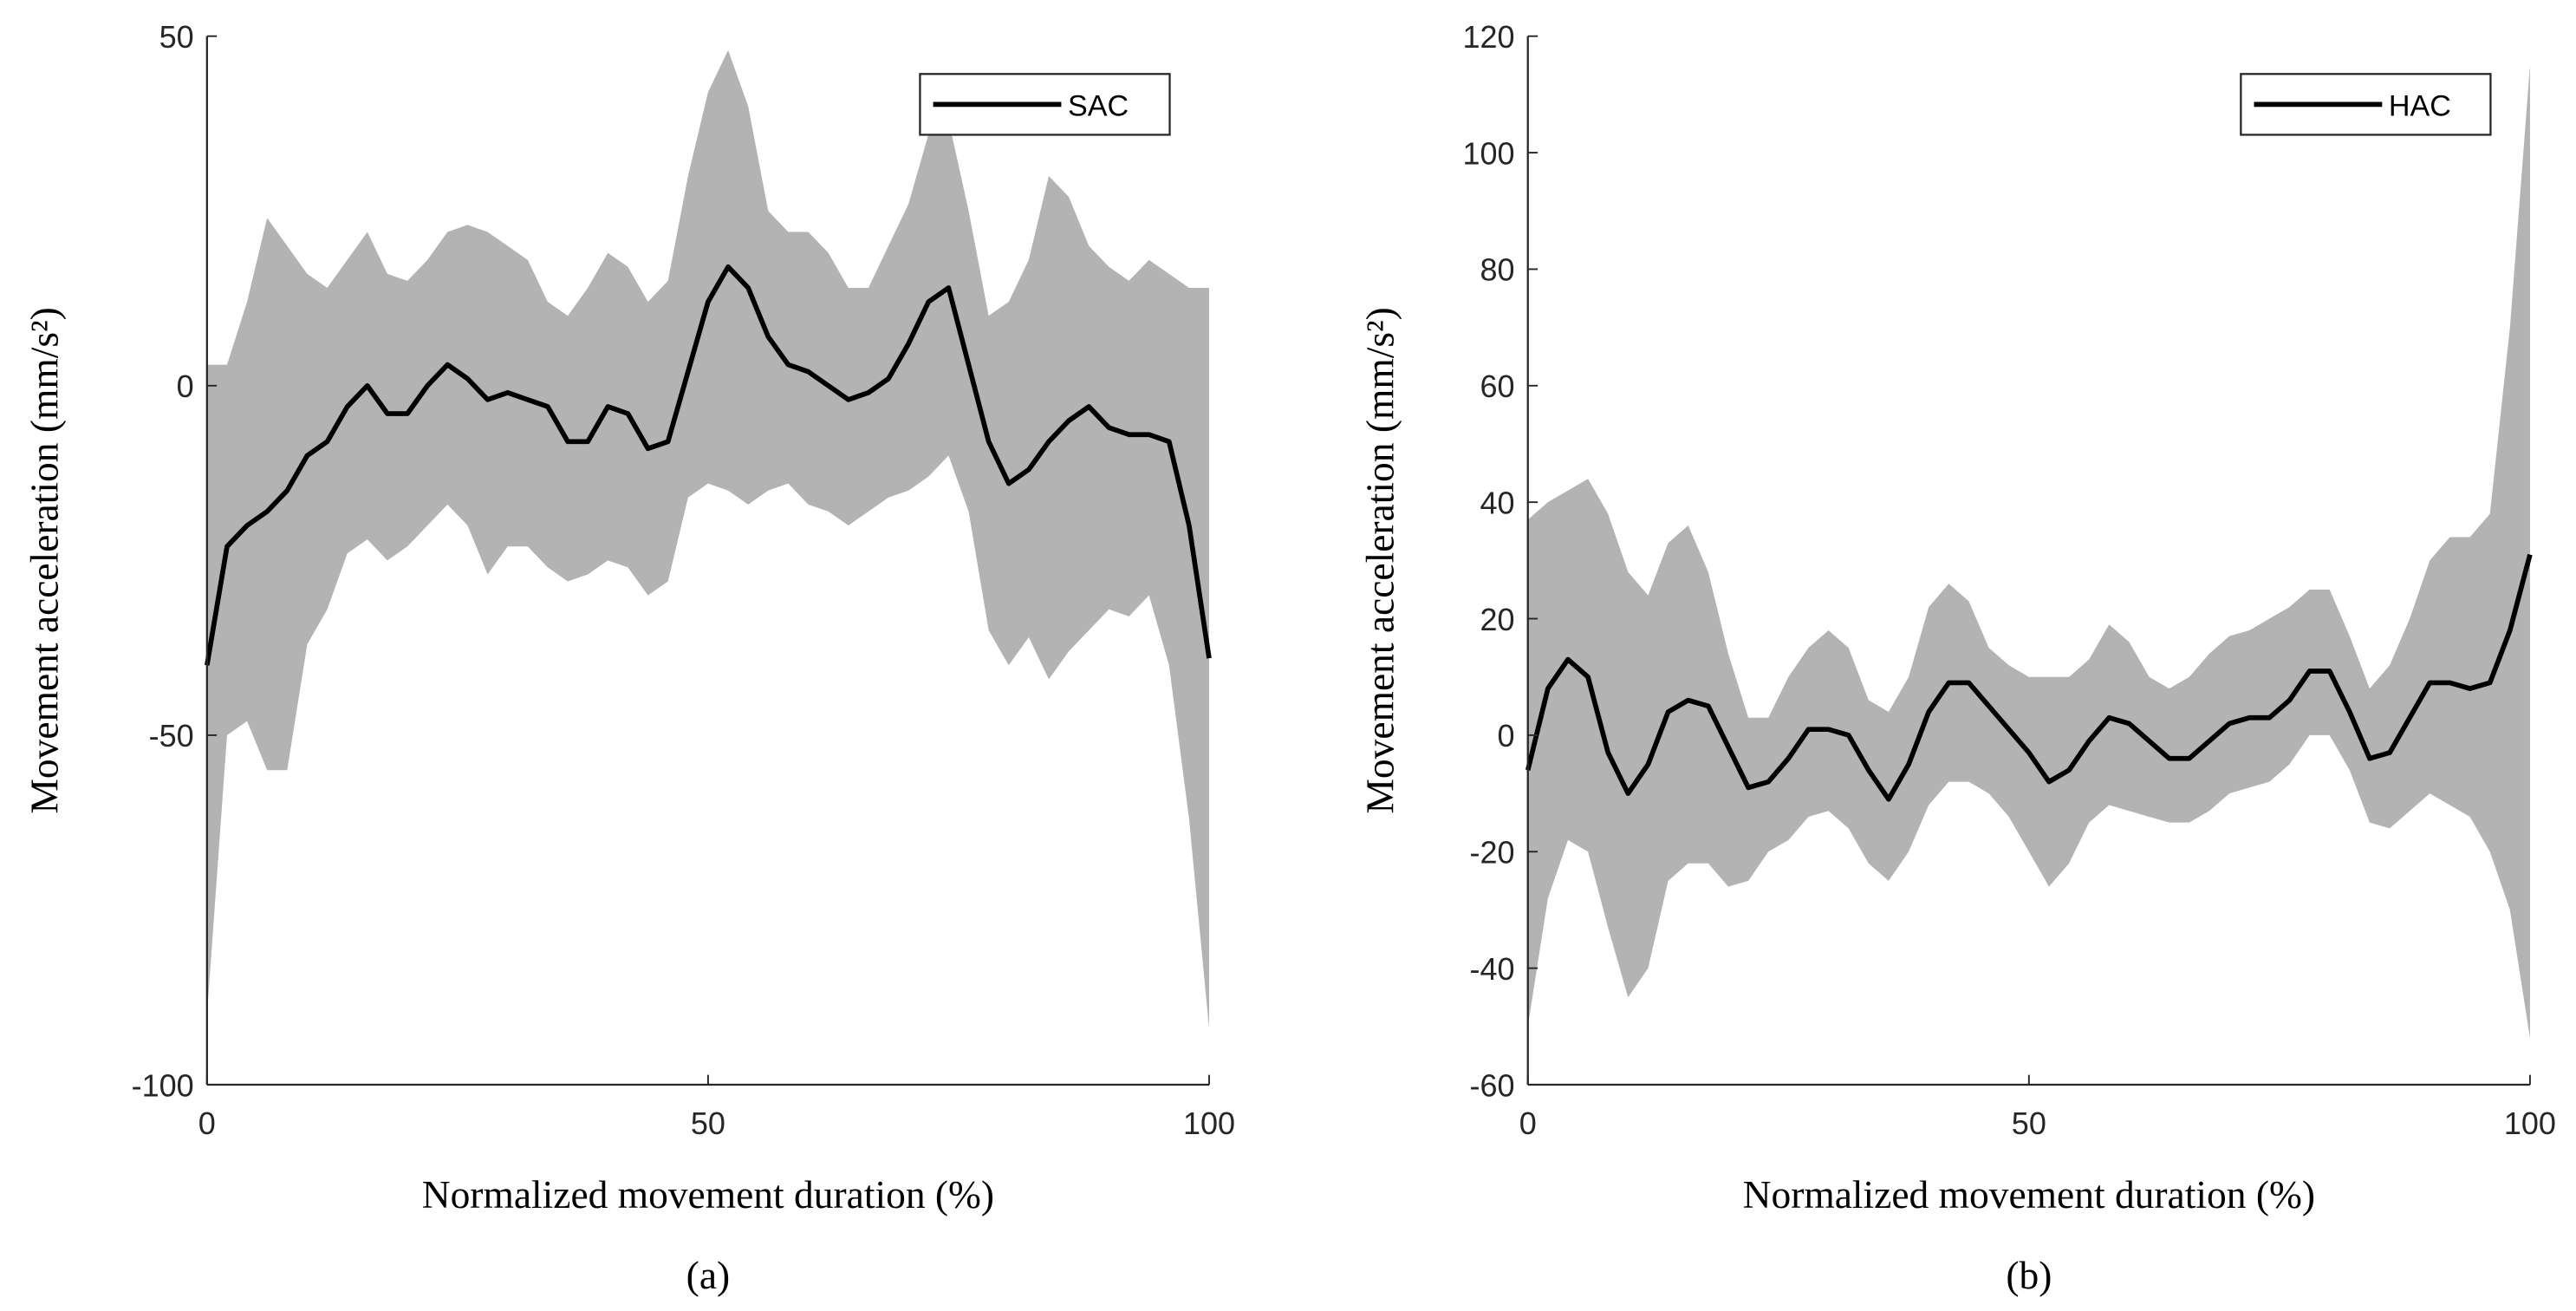 Image resolution: width=2576 pixels, height=1311 pixels. What do you see at coordinates (1098, 106) in the screenshot?
I see `legend-label: SAC` at bounding box center [1098, 106].